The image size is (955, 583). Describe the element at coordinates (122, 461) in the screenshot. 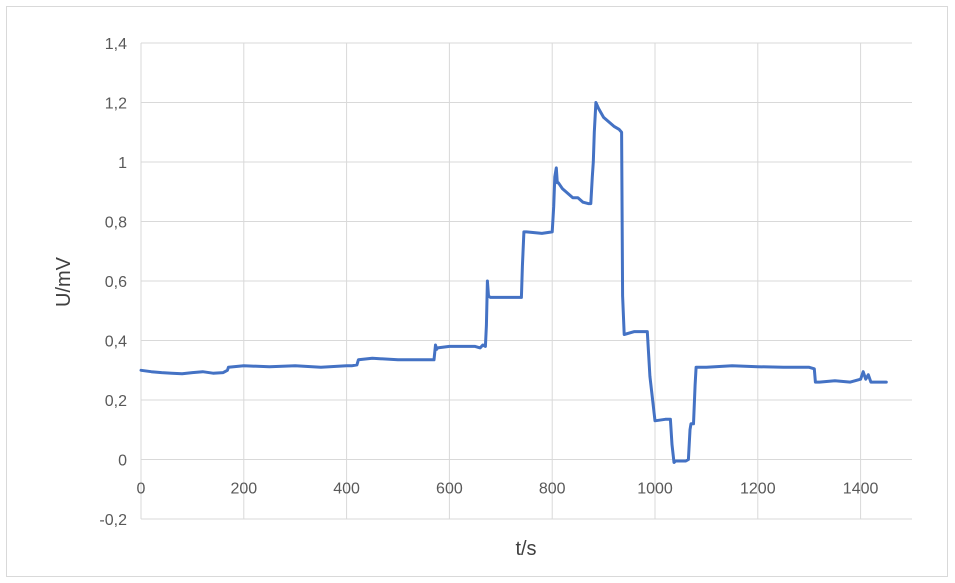

I see `y-tick-label: 0` at that location.